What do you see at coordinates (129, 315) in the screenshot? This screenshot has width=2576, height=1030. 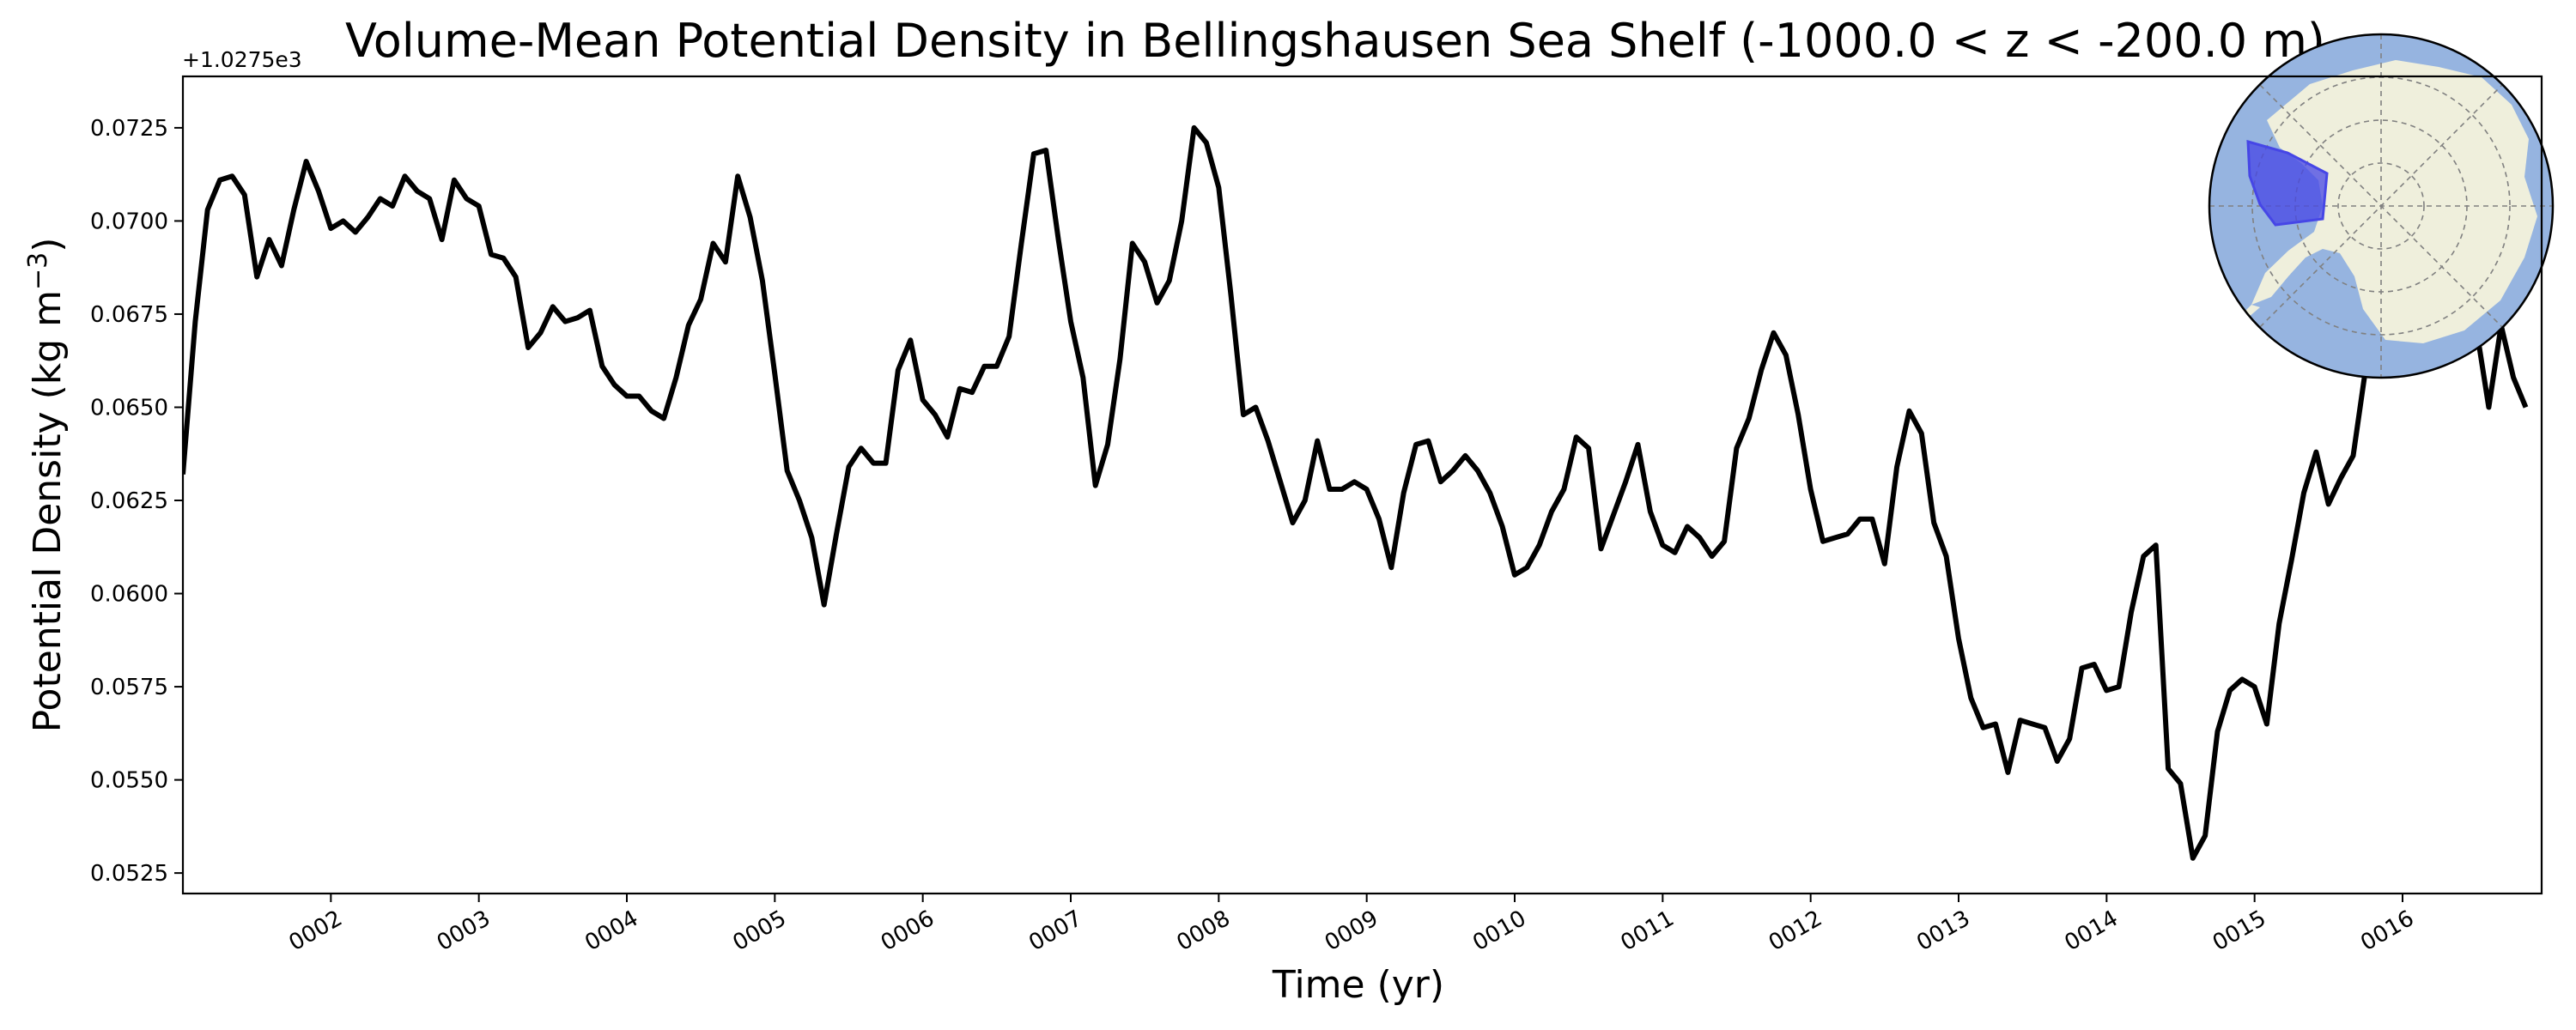 I see `y-tick-label: 0.0675` at bounding box center [129, 315].